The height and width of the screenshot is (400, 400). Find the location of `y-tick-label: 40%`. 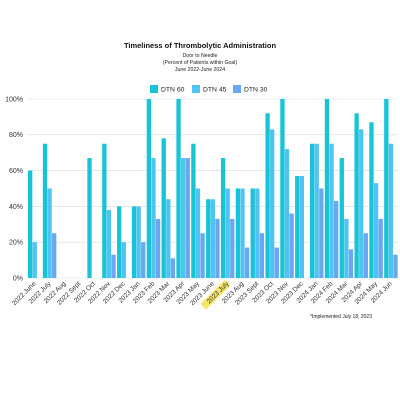

y-tick-label: 40% is located at coordinates (16, 207).